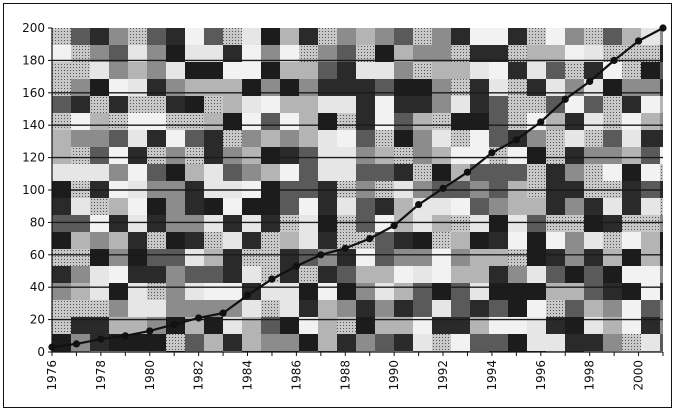 This screenshot has width=677, height=413. Describe the element at coordinates (248, 375) in the screenshot. I see `x-tick-label: 1984` at that location.